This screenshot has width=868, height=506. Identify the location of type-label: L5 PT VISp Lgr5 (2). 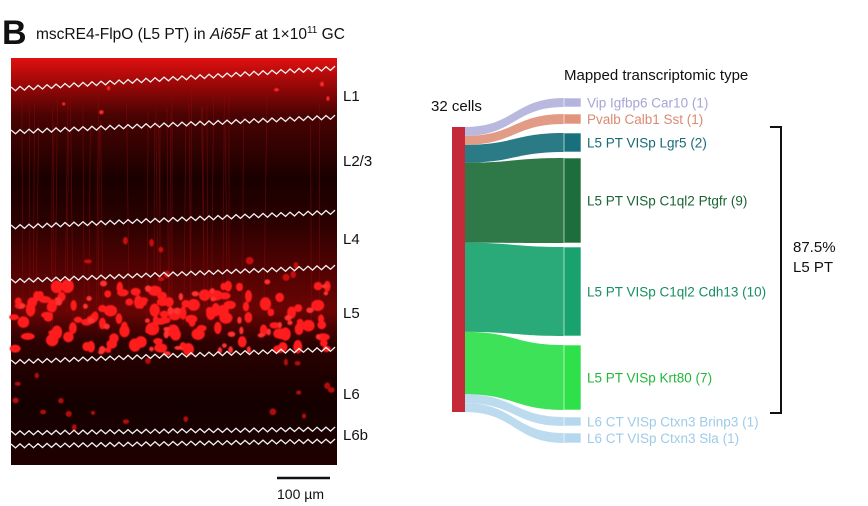
(647, 143).